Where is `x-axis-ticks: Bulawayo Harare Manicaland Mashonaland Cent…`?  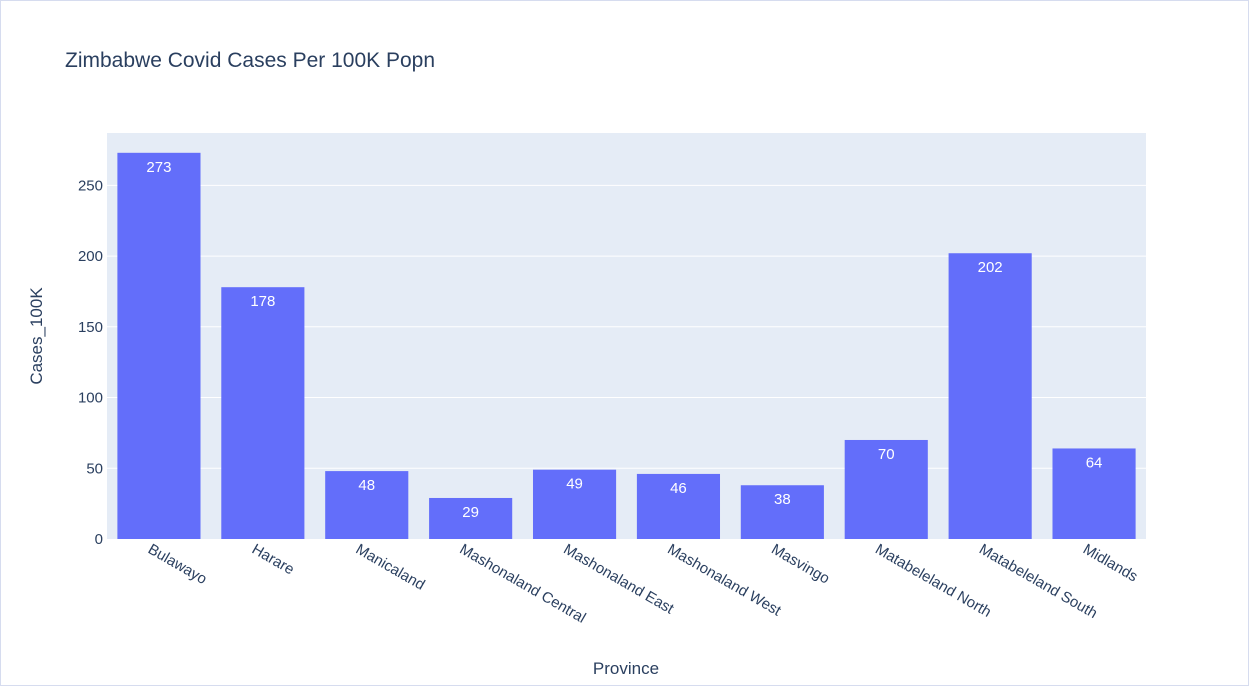 x-axis-ticks: Bulawayo Harare Manicaland Mashonaland Cent… is located at coordinates (643, 584).